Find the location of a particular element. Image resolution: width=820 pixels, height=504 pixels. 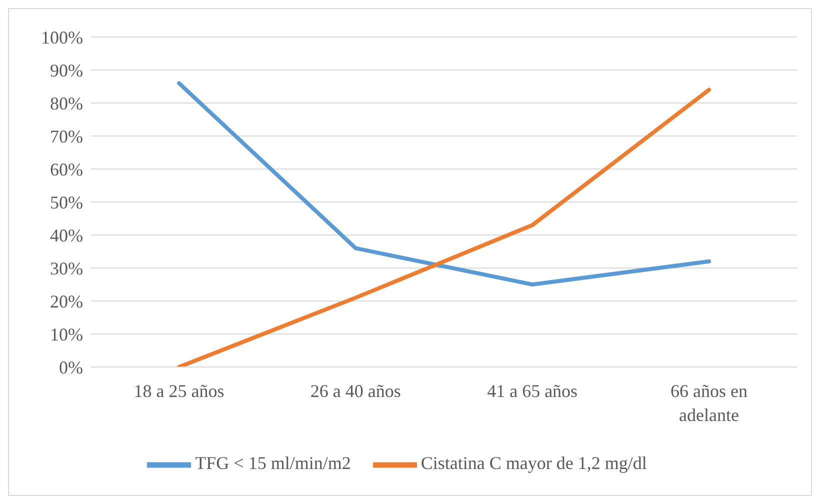

x-tick-label: 41 a 65 años is located at coordinates (532, 391).